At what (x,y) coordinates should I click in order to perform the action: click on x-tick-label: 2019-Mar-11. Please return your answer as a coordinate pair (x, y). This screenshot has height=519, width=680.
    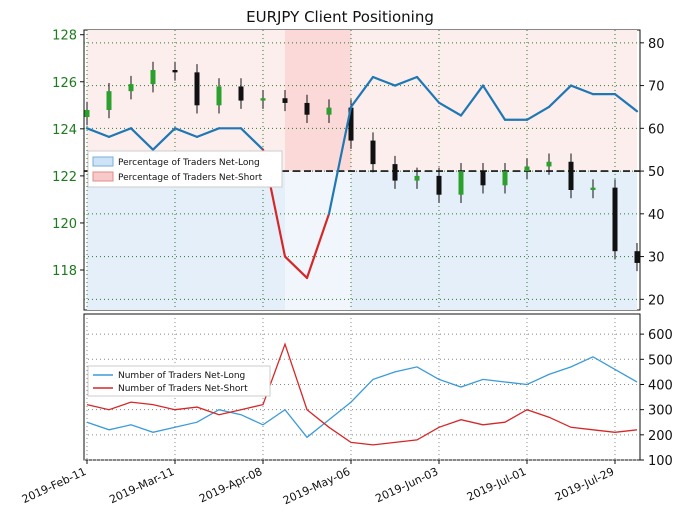
    Looking at the image, I should click on (141, 485).